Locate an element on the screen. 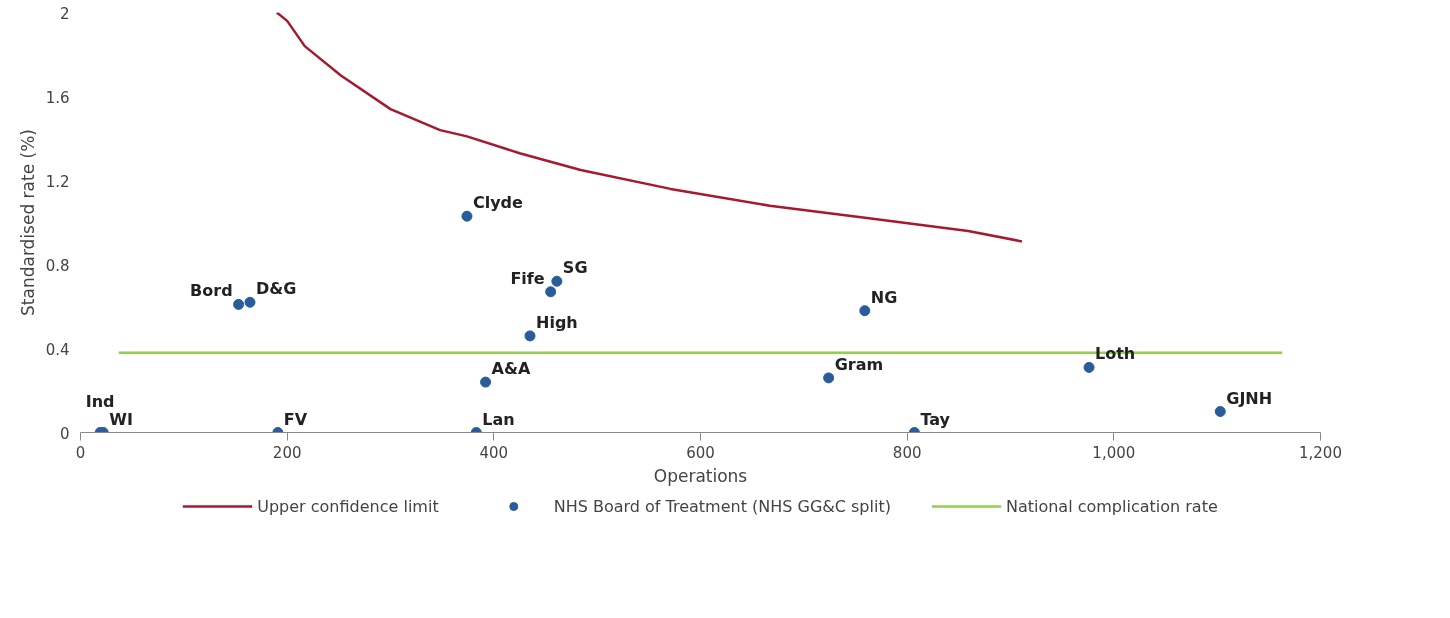  y-tick-label: 1.2 is located at coordinates (57, 181).